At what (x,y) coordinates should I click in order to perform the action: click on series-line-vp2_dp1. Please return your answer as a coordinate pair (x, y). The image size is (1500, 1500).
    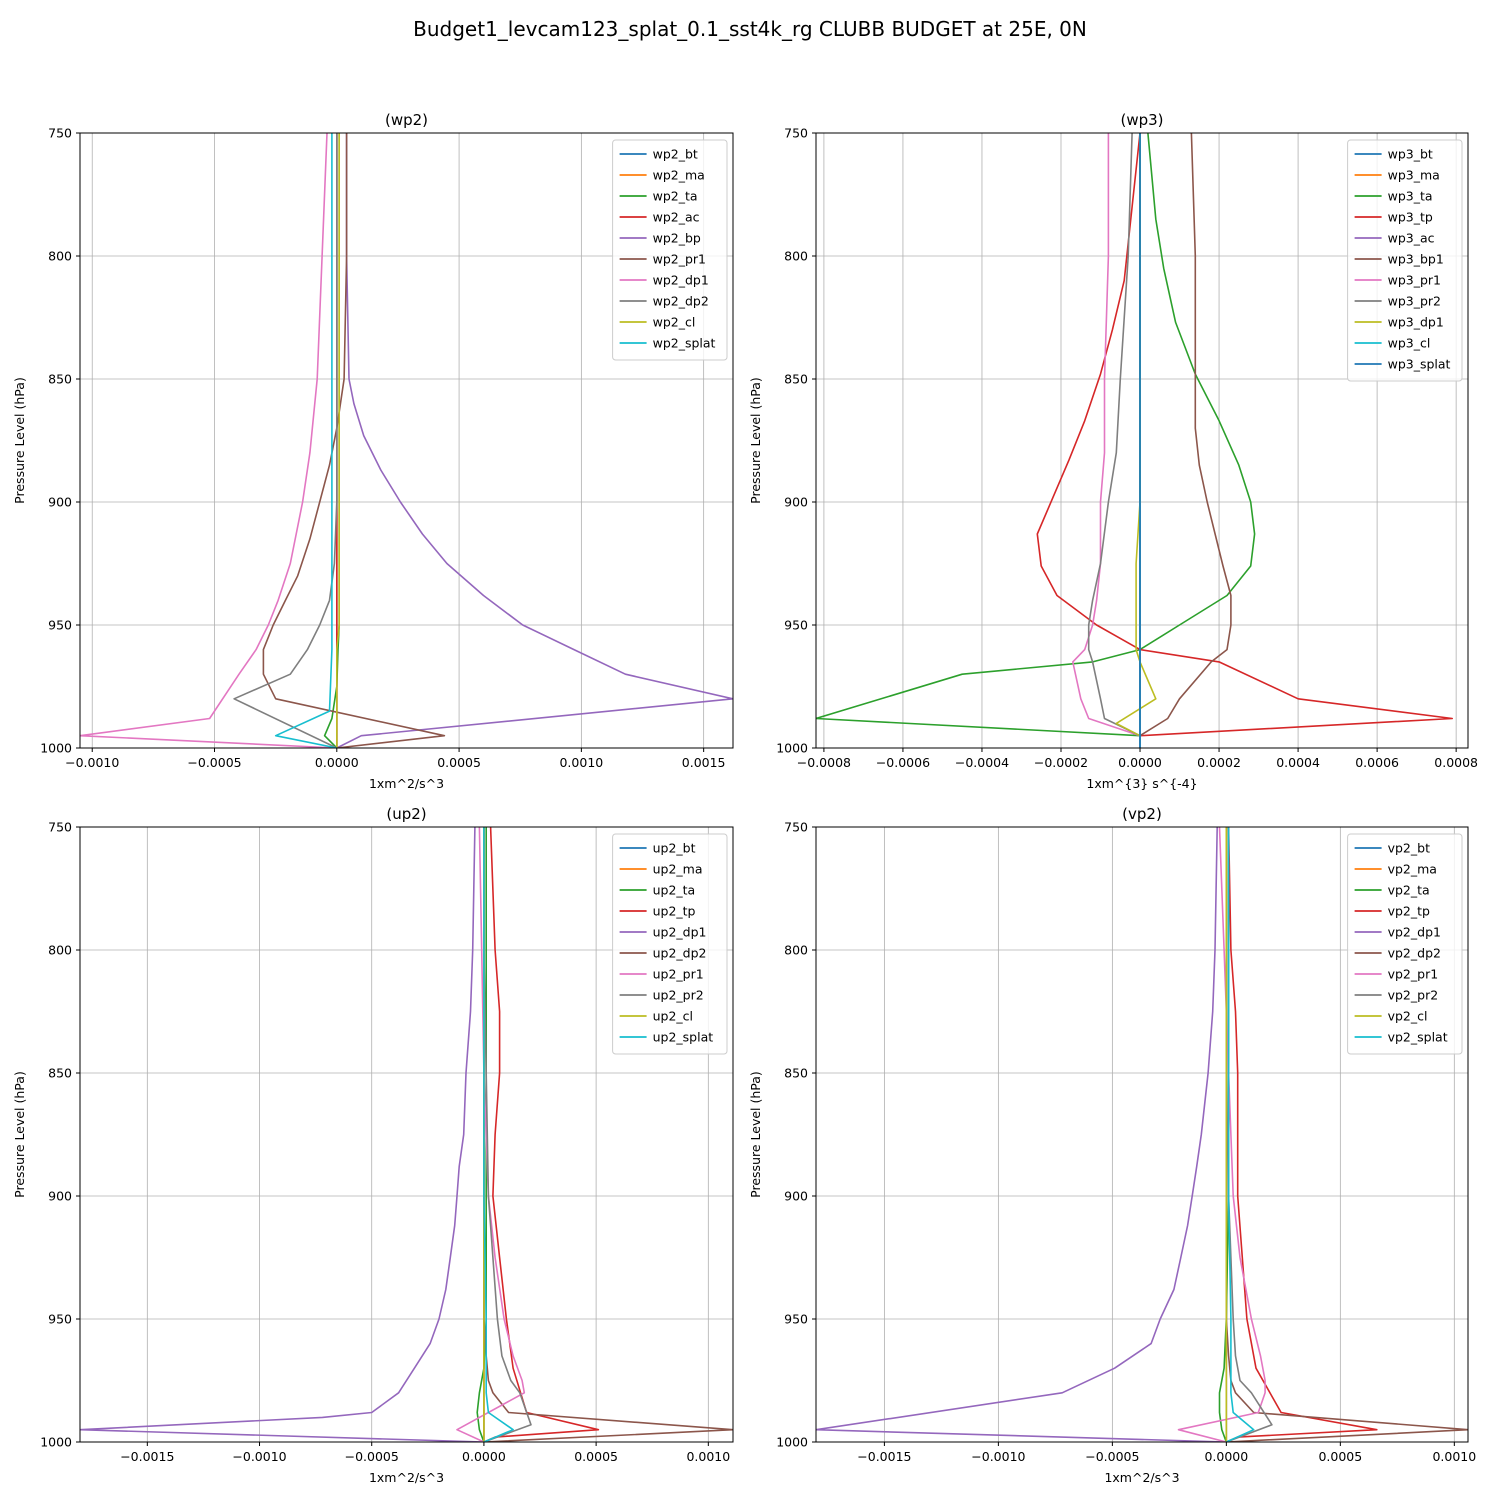
    Looking at the image, I should click on (1021, 1134).